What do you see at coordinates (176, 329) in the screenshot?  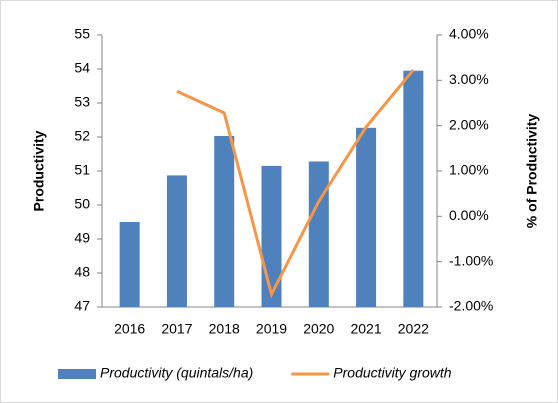 I see `x-tick-label: 2017` at bounding box center [176, 329].